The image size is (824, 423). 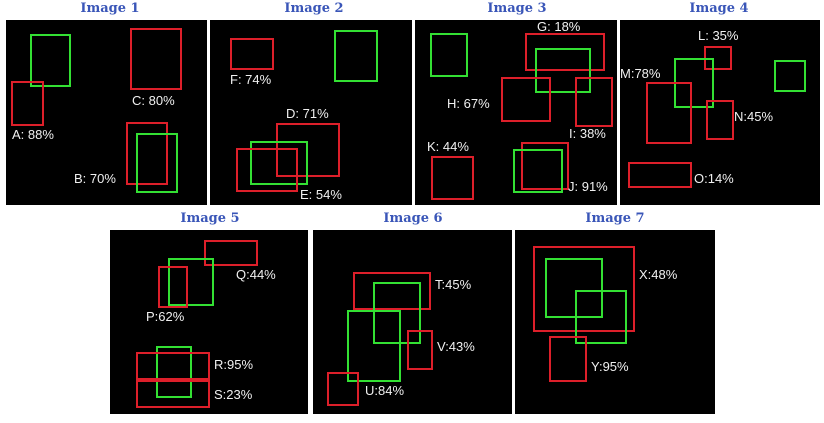 I want to click on image-panel-3: G: 18% H: 67% I: 38% K: 44% J: 91%, so click(x=516, y=112).